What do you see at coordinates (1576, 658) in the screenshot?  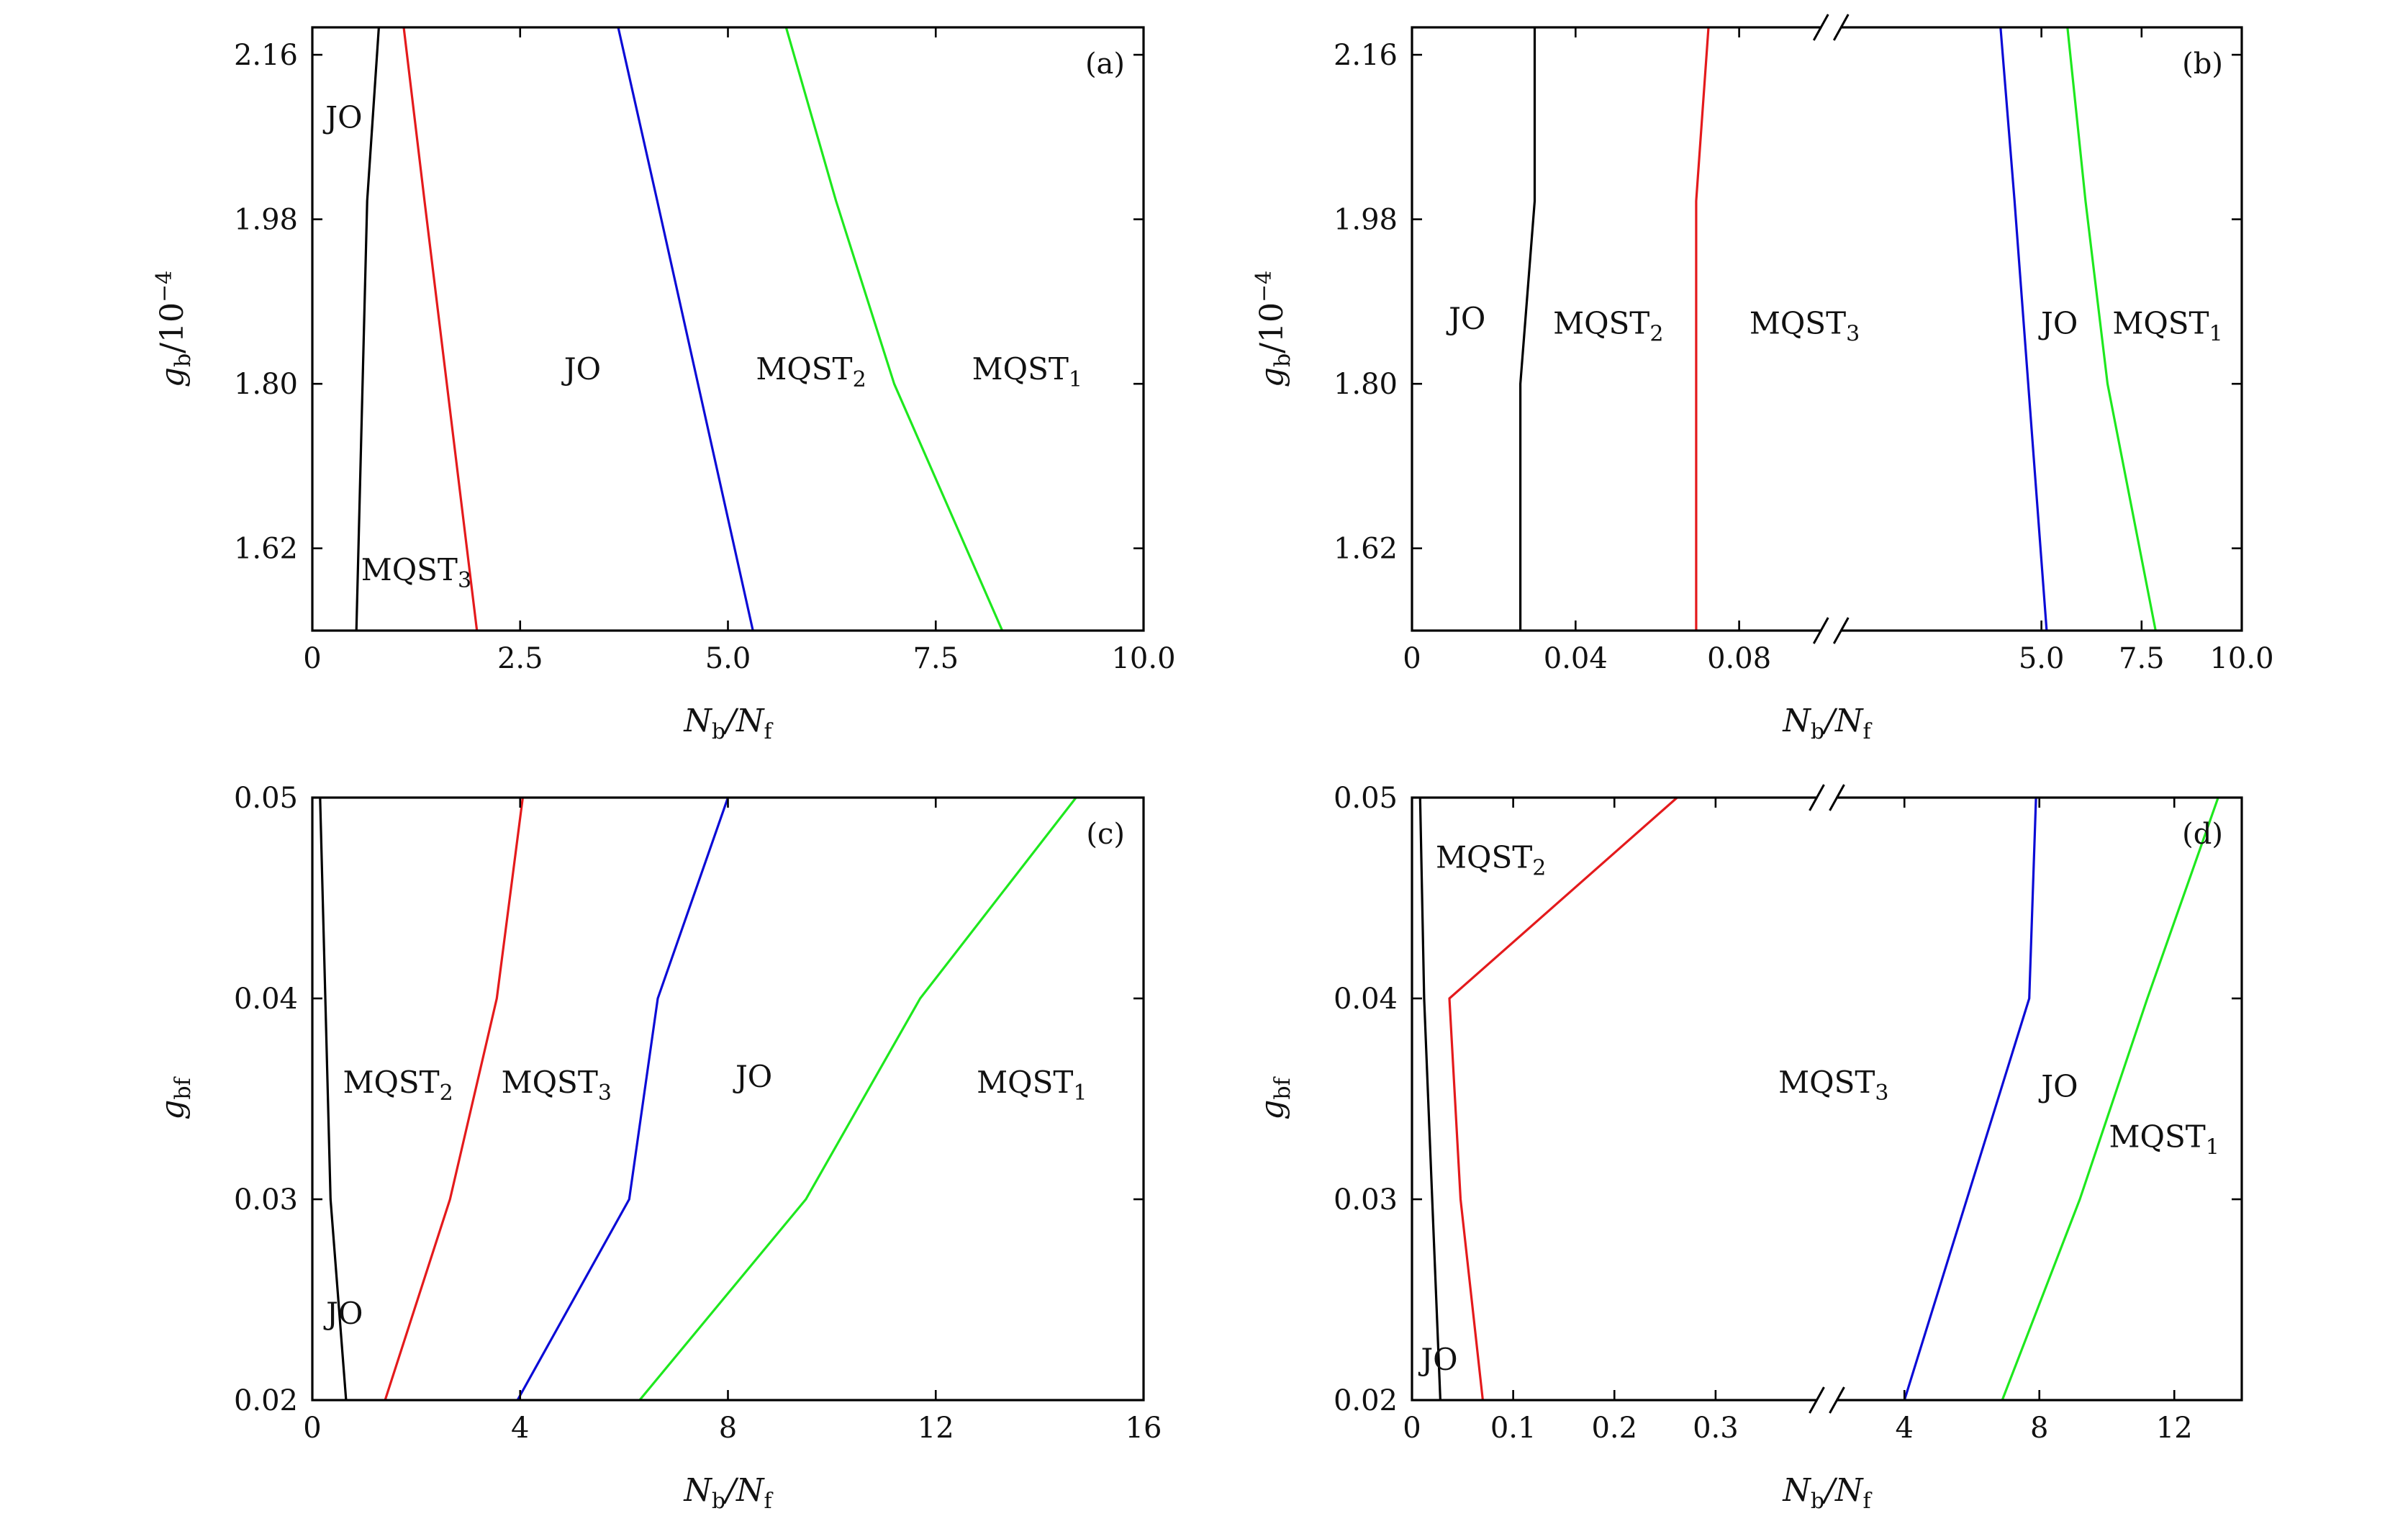 I see `x-tick-label: 0.04` at bounding box center [1576, 658].